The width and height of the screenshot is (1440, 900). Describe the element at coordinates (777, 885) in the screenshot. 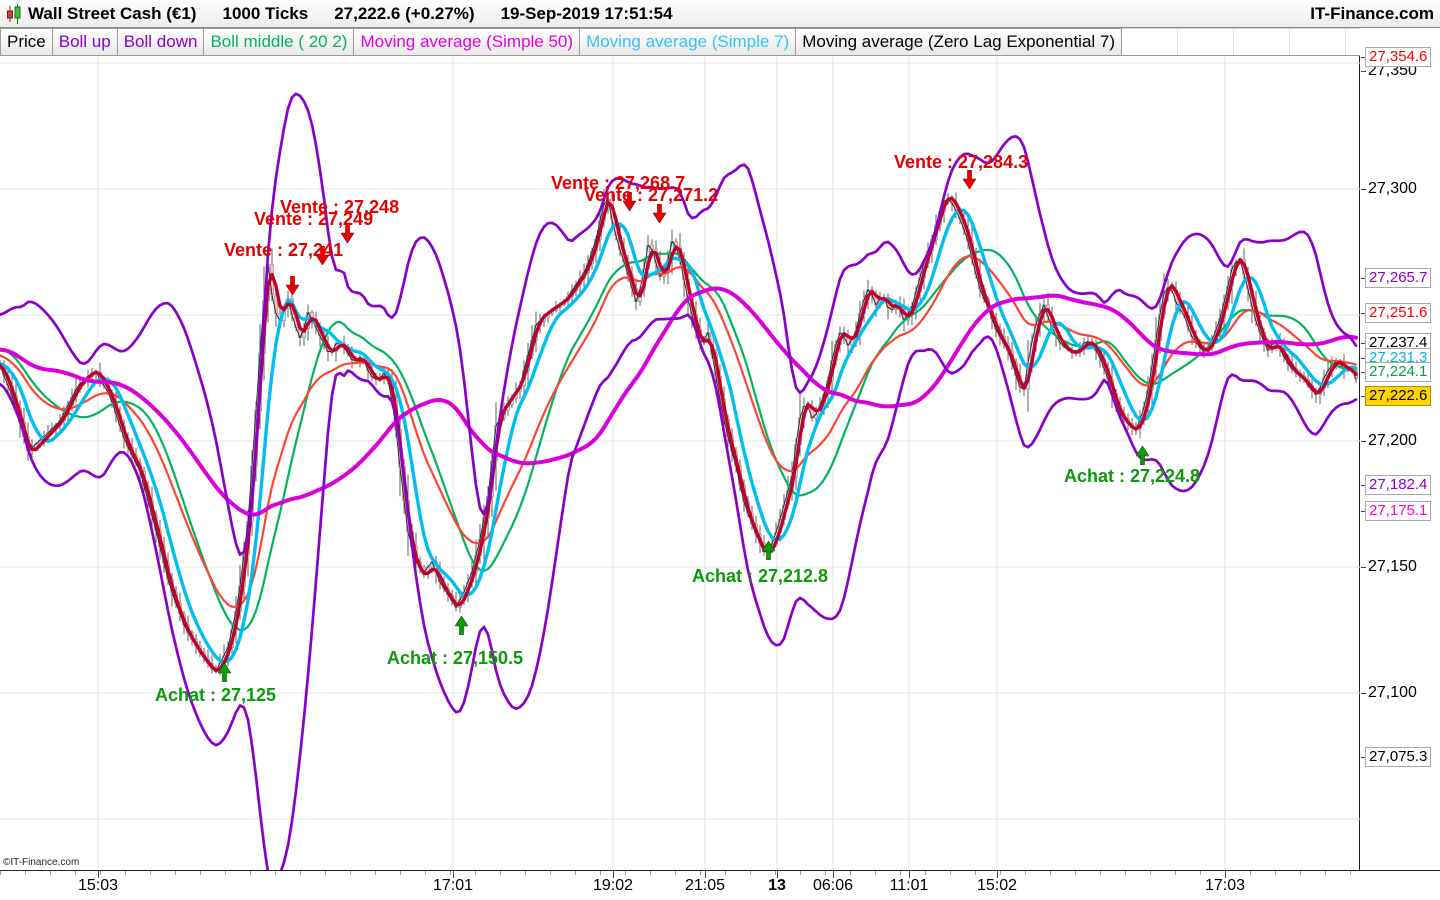

I see `time-tick-label: 13` at that location.